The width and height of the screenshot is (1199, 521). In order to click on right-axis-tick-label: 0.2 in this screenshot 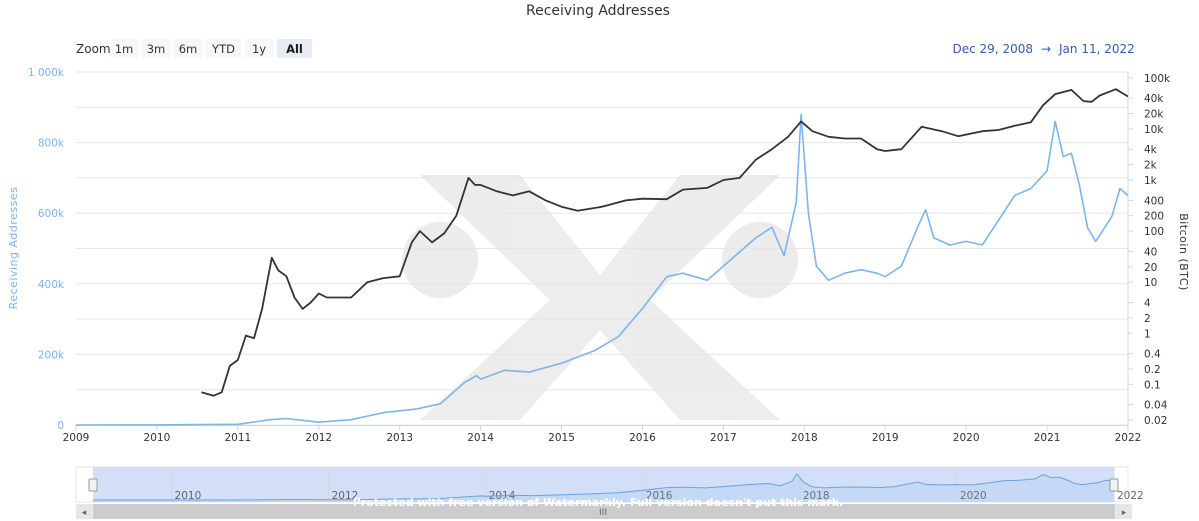, I will do `click(1152, 370)`.